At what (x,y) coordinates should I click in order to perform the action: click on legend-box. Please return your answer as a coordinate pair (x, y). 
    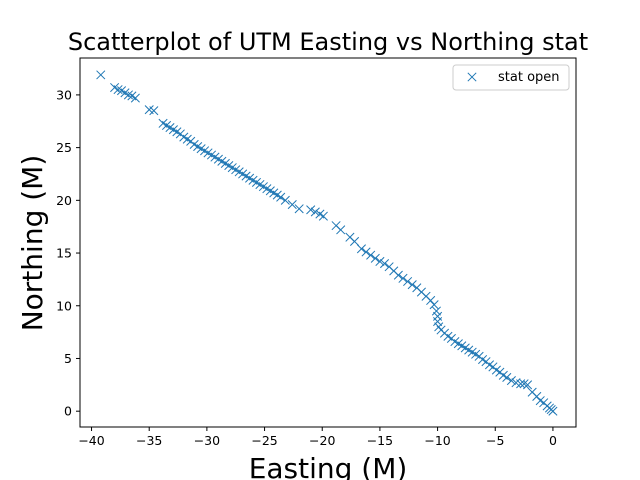
    Looking at the image, I should click on (511, 77).